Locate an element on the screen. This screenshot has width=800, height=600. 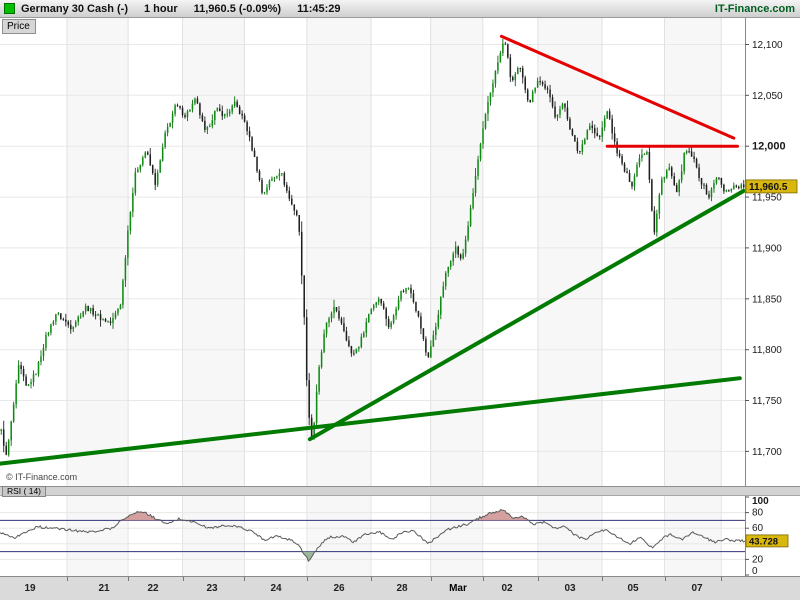
rsi-gridlines is located at coordinates (372, 536).